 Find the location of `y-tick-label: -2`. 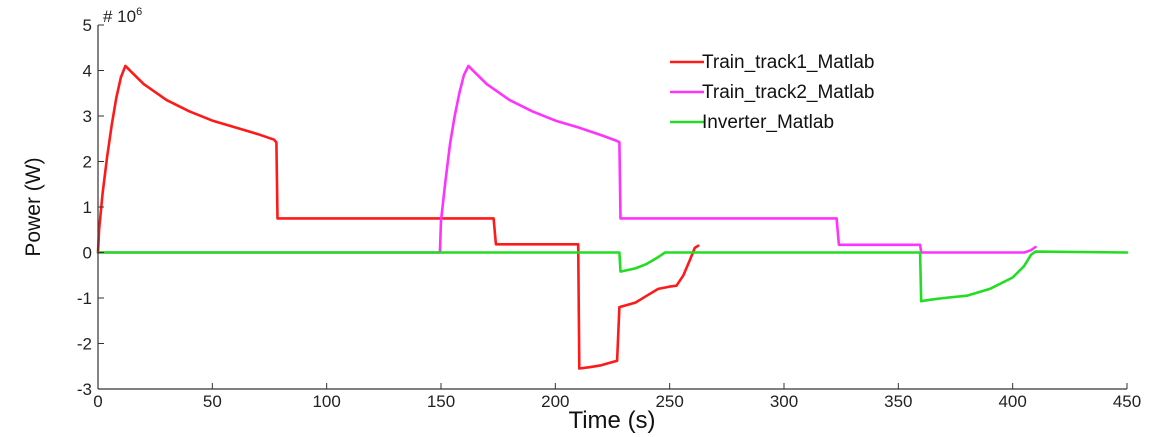

y-tick-label: -2 is located at coordinates (84, 344).